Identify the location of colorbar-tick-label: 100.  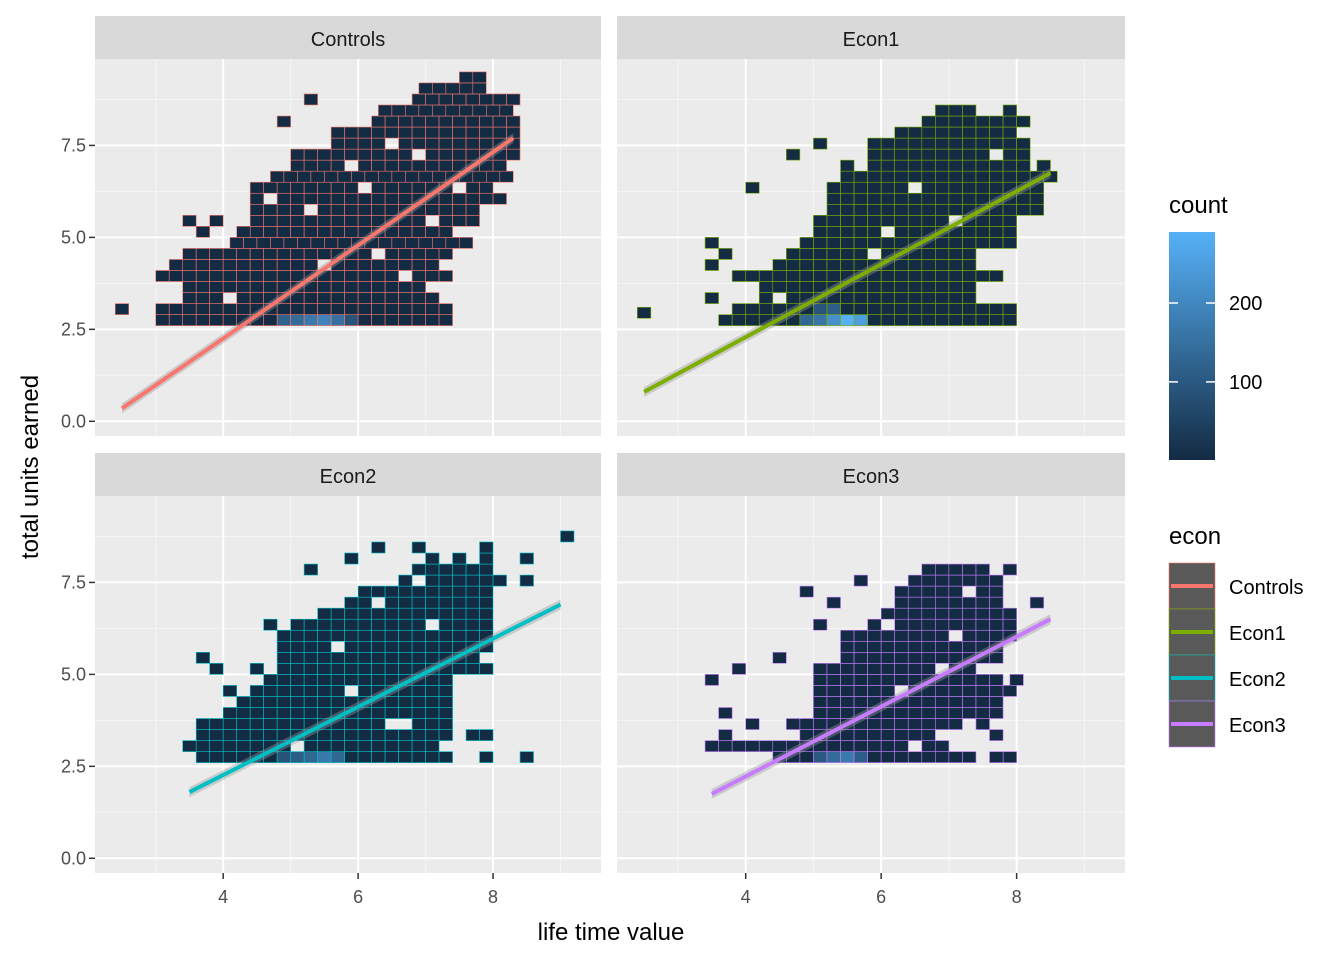
(1245, 383).